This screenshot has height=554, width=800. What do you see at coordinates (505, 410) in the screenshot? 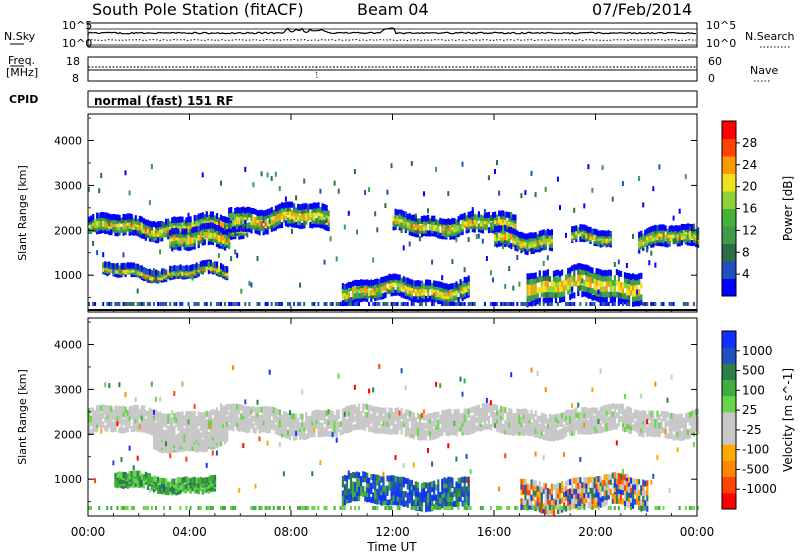
I see `velocity-cell-2059` at bounding box center [505, 410].